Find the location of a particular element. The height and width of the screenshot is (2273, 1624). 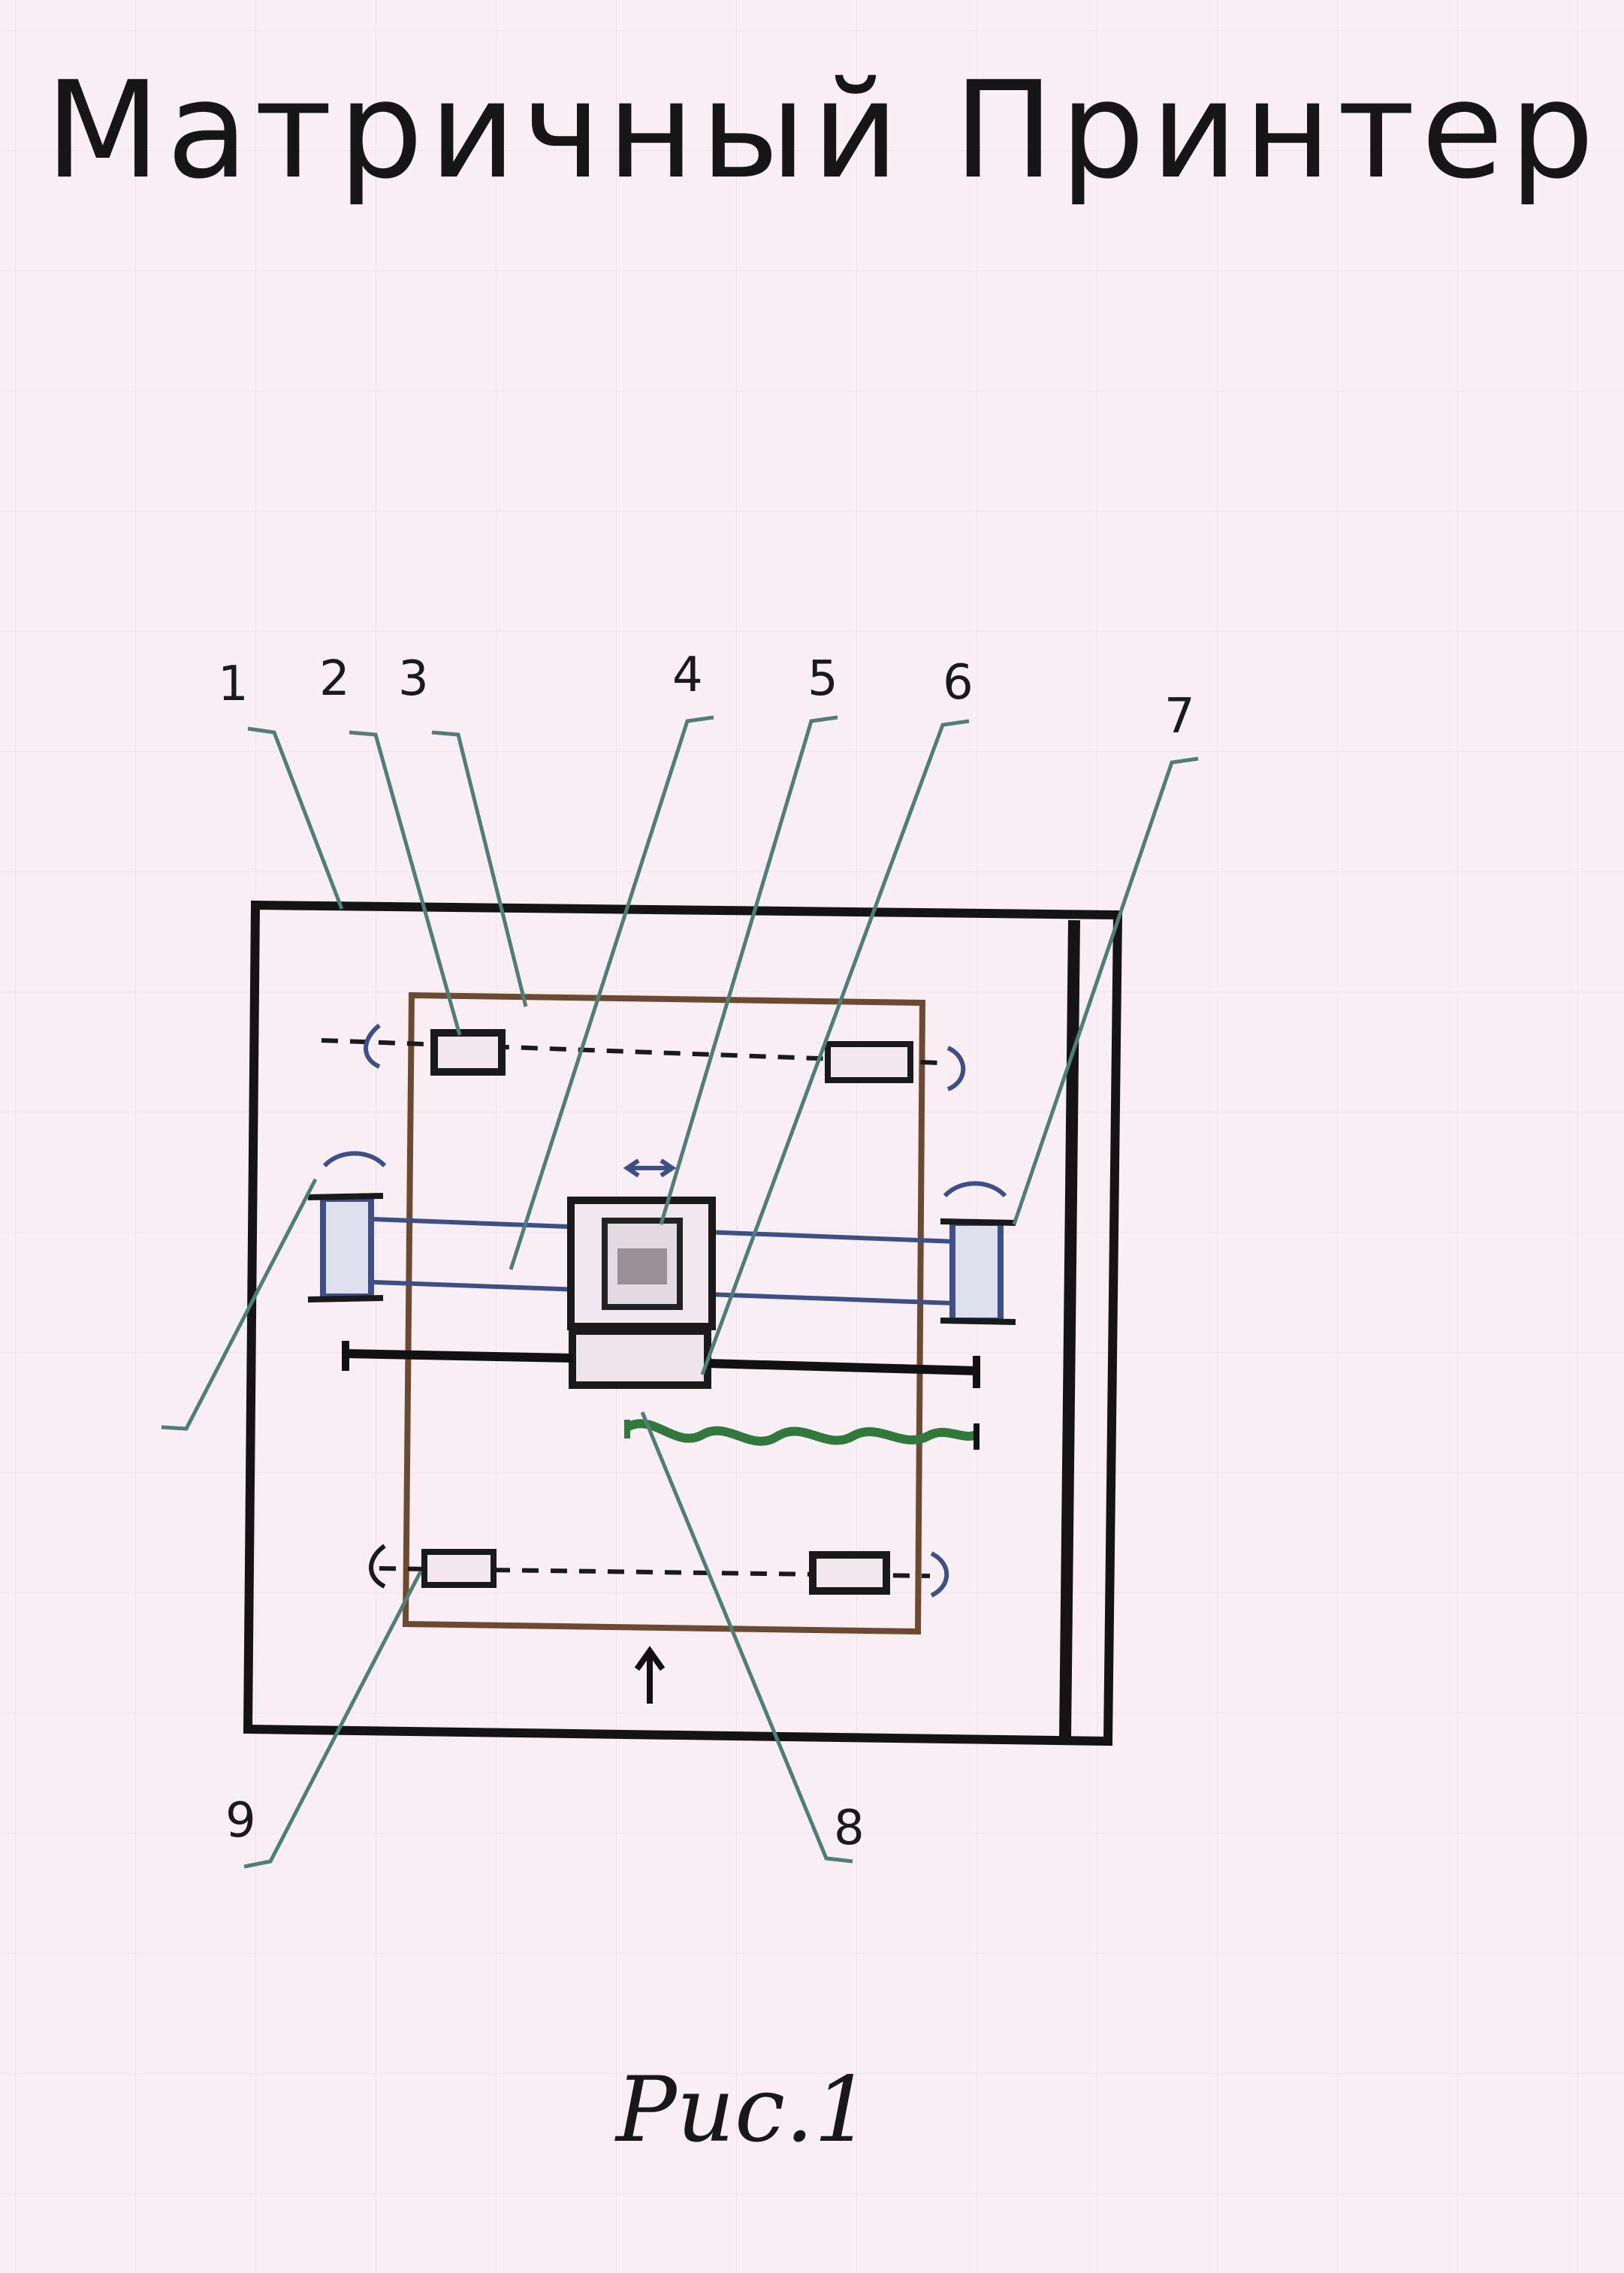

callout-9: 9 is located at coordinates (240, 1821).